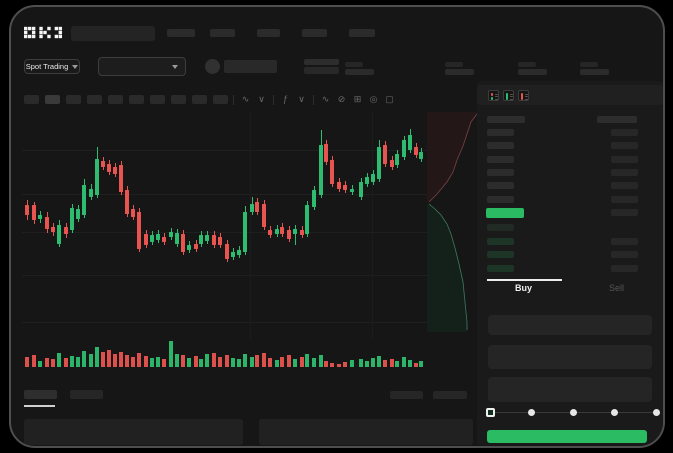  What do you see at coordinates (295, 235) in the screenshot?
I see `candle-wick` at bounding box center [295, 235].